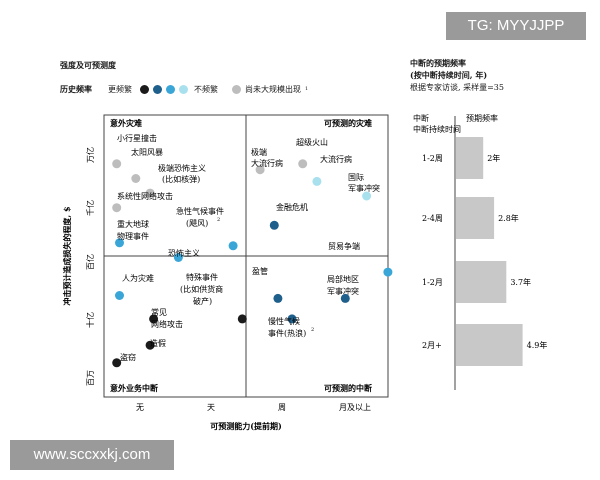  Describe the element at coordinates (200, 211) in the screenshot. I see `label-acute-climate-1: 急性气候事件` at that location.